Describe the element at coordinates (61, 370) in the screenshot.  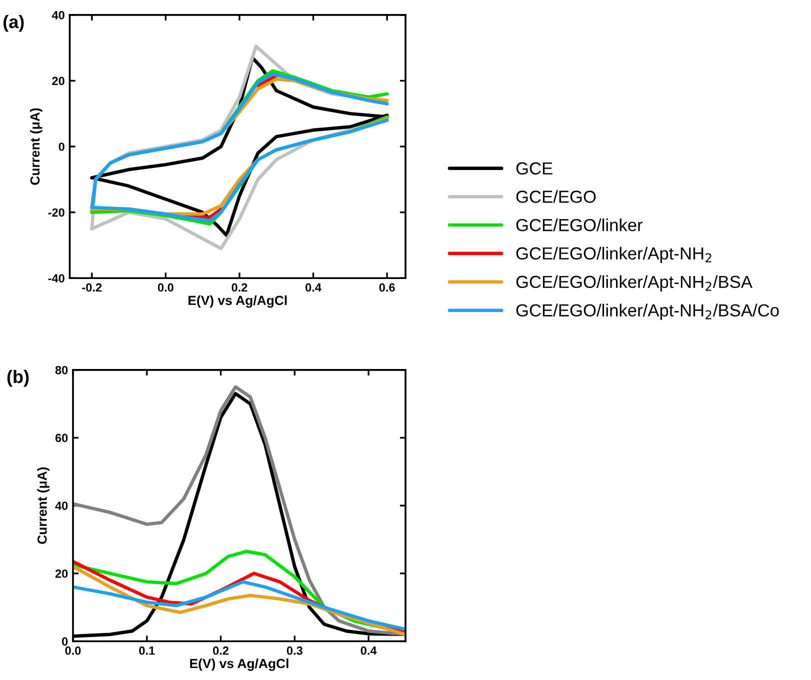
I see `y-tick-label: 80` at that location.